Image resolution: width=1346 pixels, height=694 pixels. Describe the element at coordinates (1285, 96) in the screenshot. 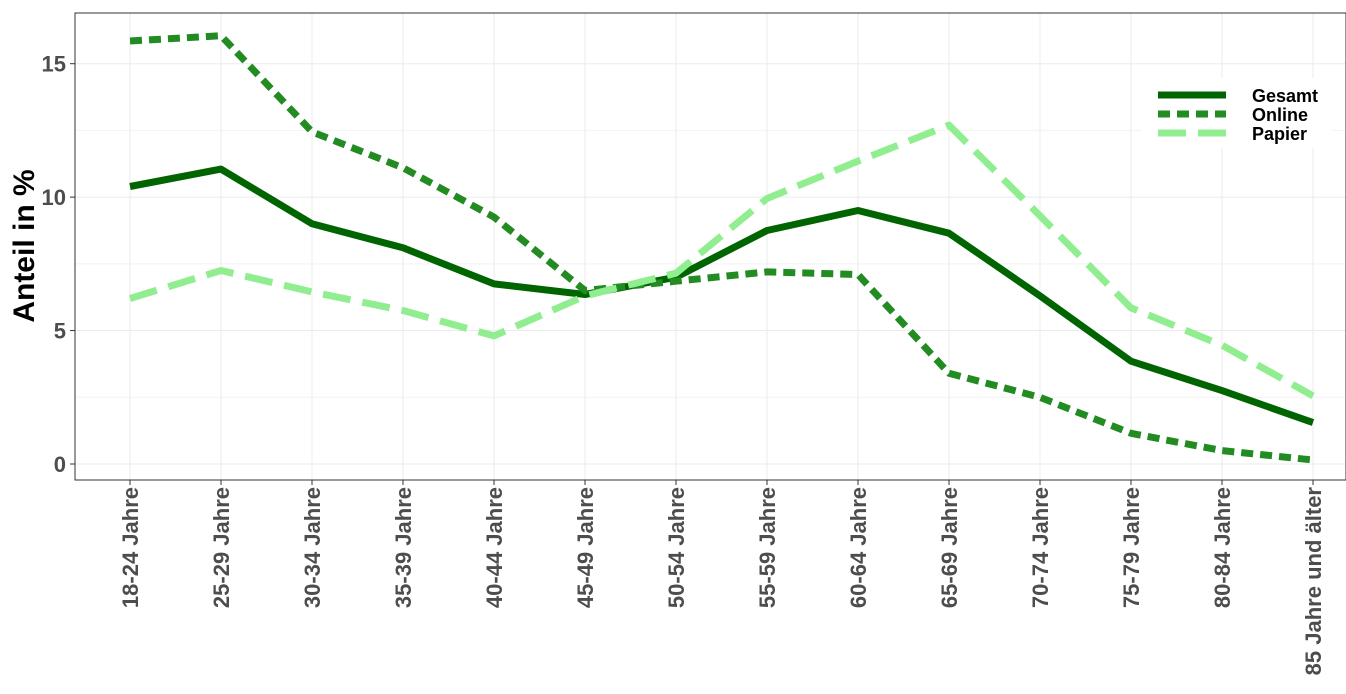

I see `legend-label-gesamt: Gesamt` at that location.